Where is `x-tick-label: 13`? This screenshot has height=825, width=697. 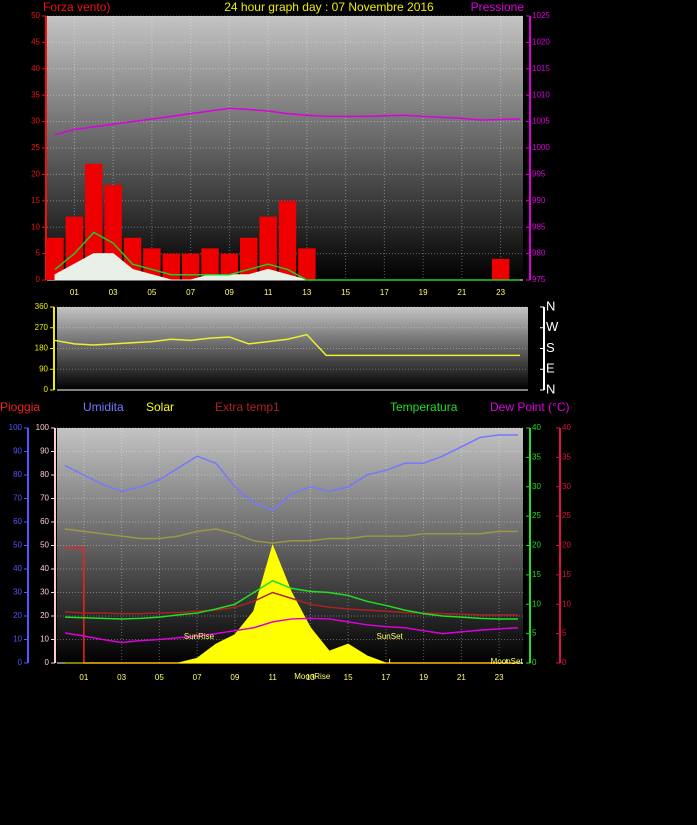
x-tick-label: 13 is located at coordinates (306, 292).